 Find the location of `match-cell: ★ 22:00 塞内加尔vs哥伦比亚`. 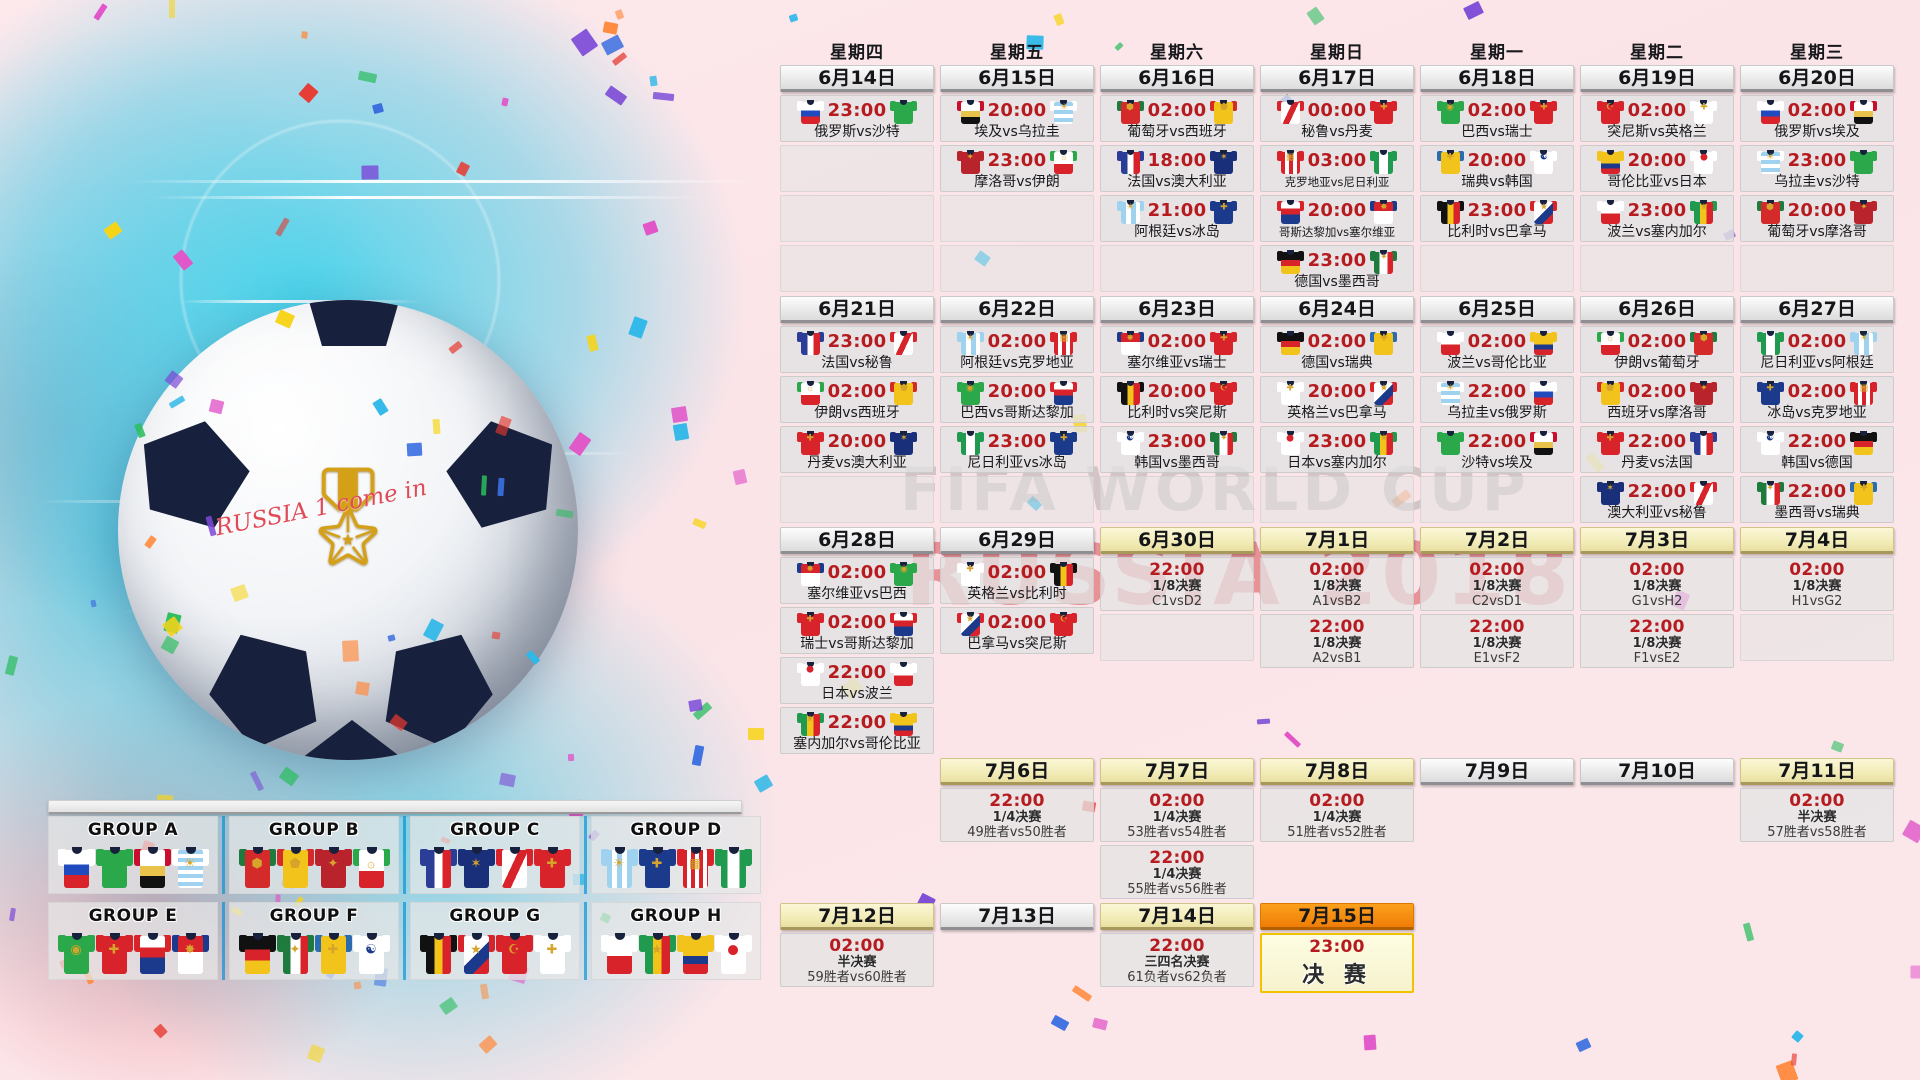

match-cell: ★ 22:00 塞内加尔vs哥伦比亚 is located at coordinates (857, 730).